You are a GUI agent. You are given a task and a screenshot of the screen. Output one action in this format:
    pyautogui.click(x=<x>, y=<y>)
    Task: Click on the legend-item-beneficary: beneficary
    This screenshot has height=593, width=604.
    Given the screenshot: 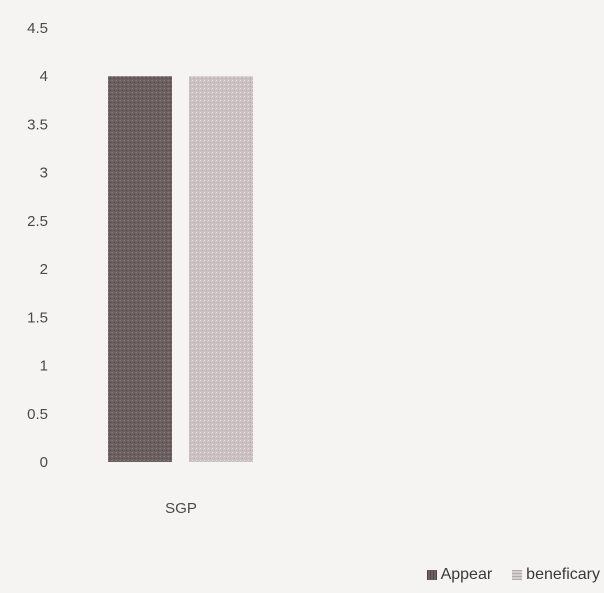 What is the action you would take?
    pyautogui.click(x=556, y=575)
    